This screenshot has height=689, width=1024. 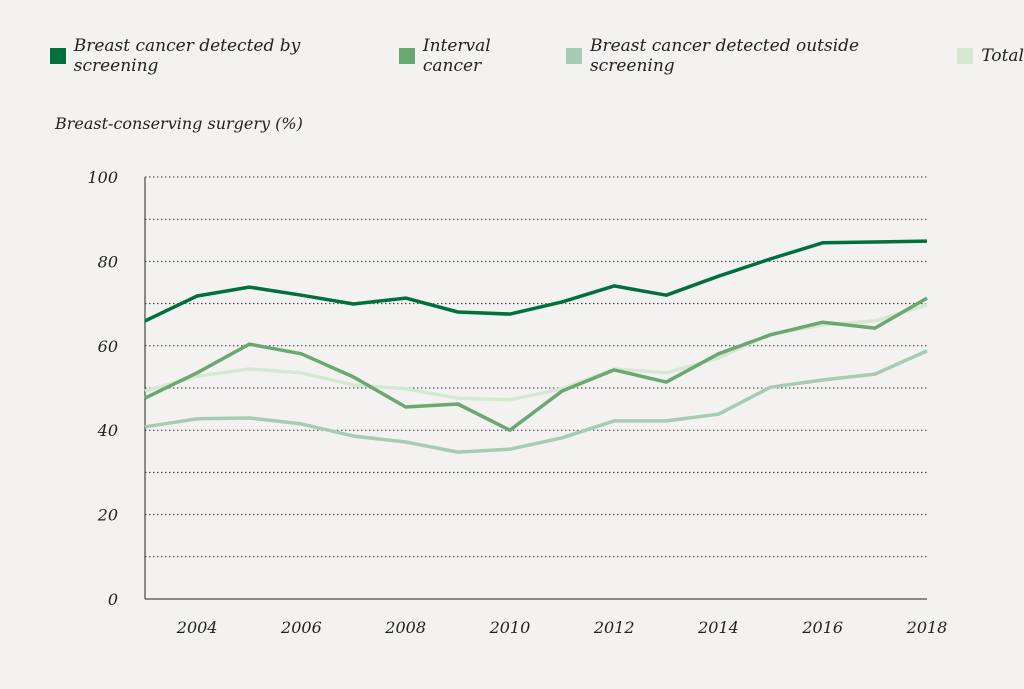 I want to click on legend-label: Breast cancer detected outside screening, so click(x=724, y=56).